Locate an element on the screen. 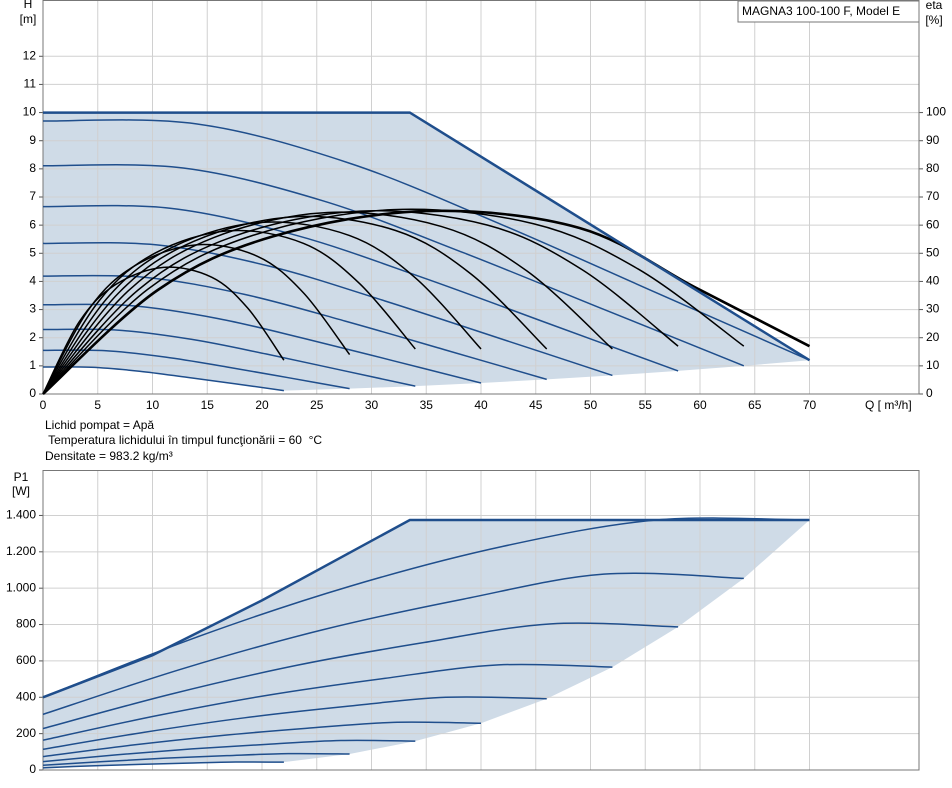 Image resolution: width=952 pixels, height=788 pixels. x-tick-label: 15 is located at coordinates (208, 405).